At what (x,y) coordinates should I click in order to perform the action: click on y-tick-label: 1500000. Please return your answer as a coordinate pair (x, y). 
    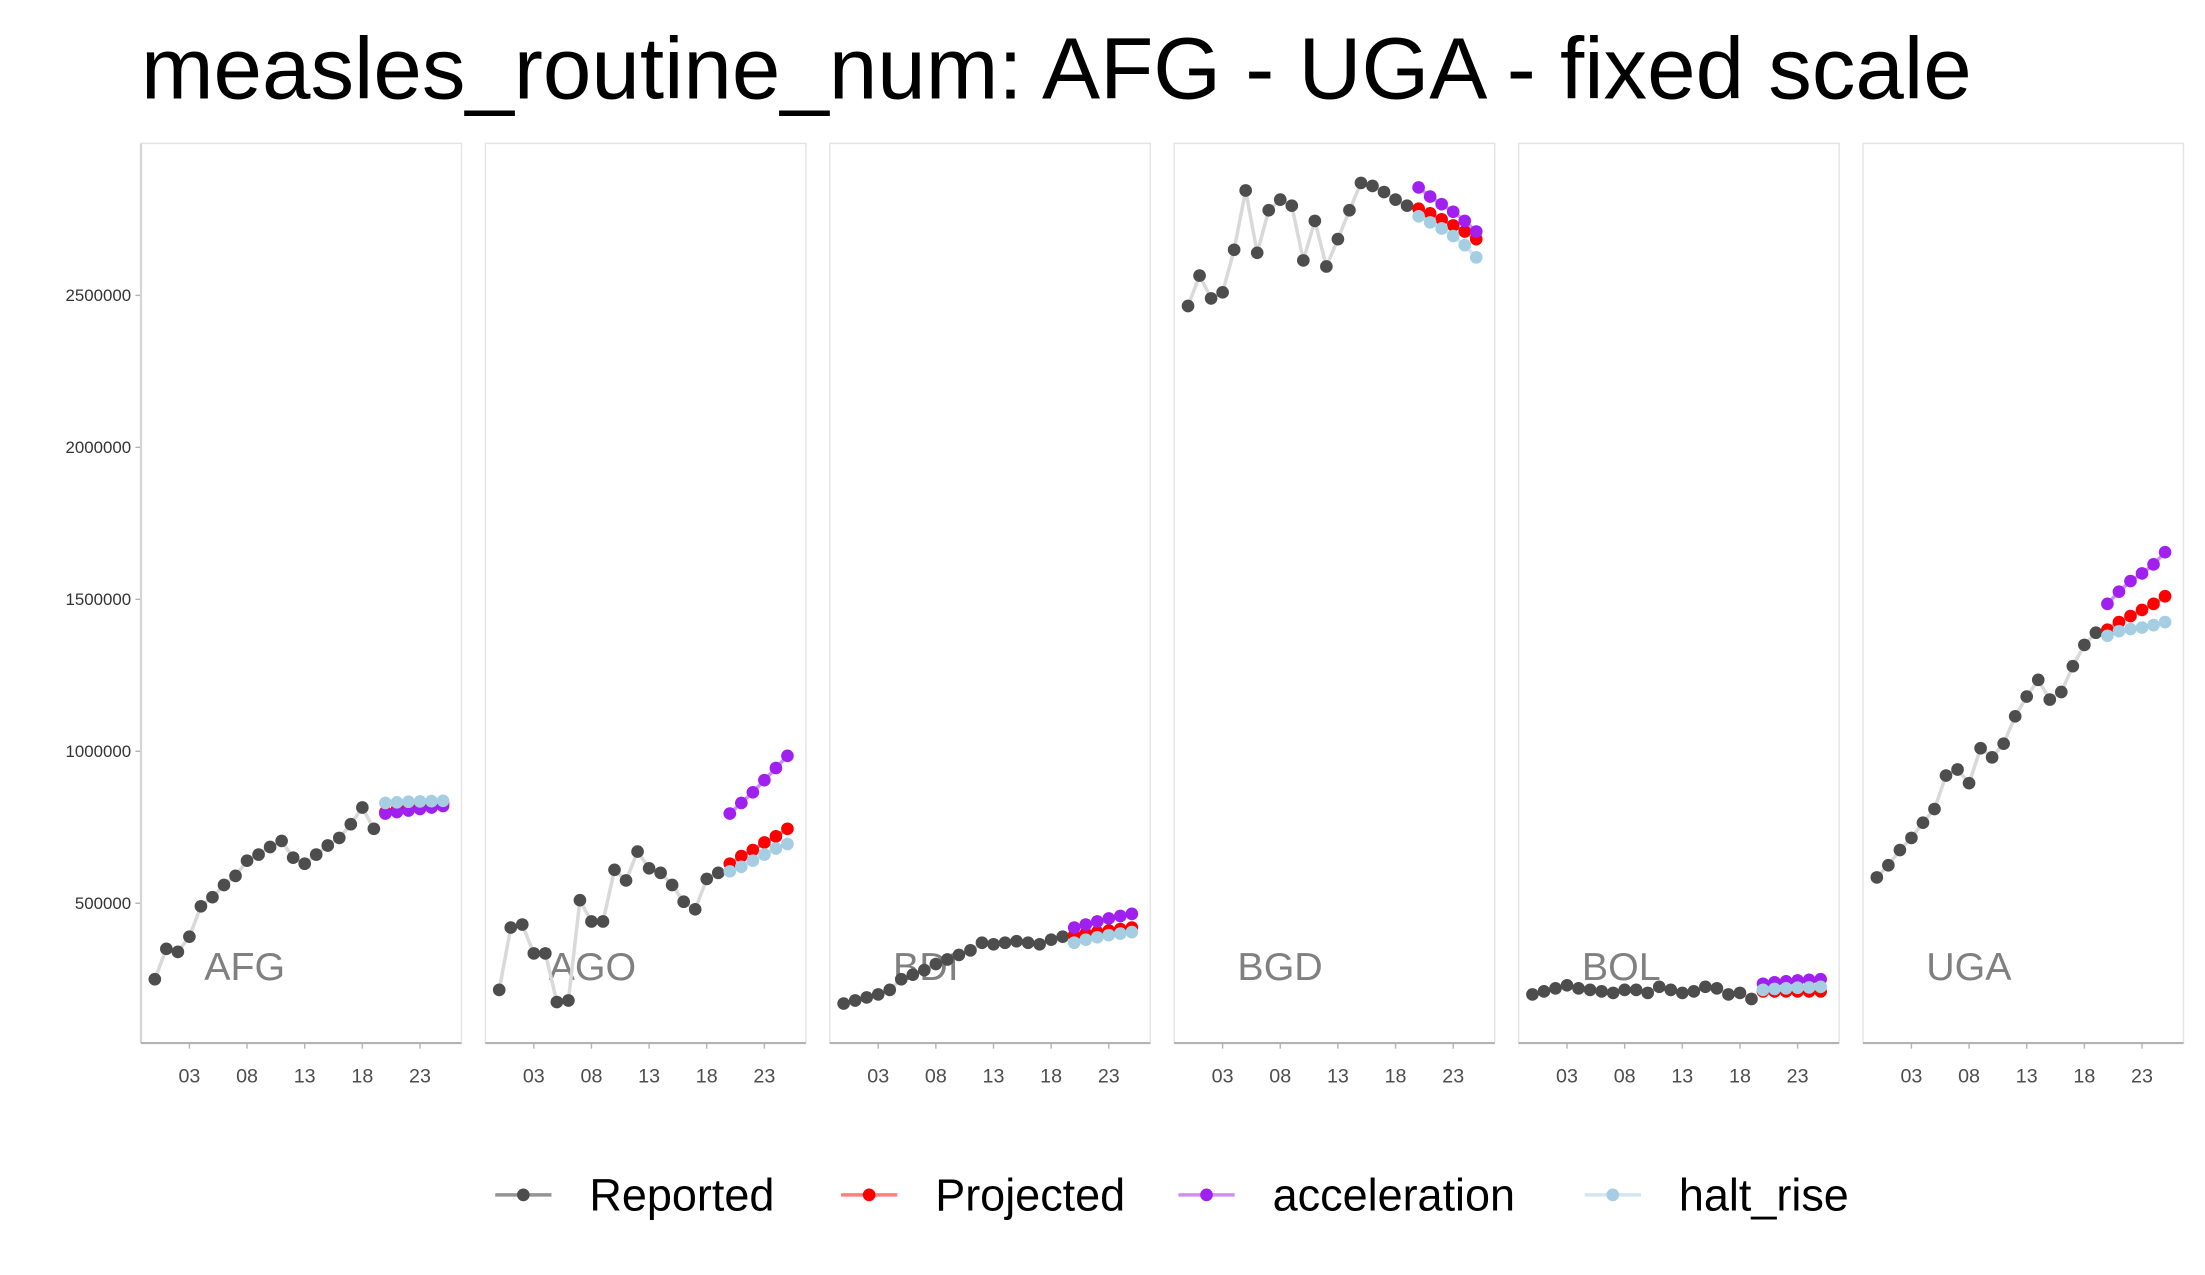
    Looking at the image, I should click on (98, 599).